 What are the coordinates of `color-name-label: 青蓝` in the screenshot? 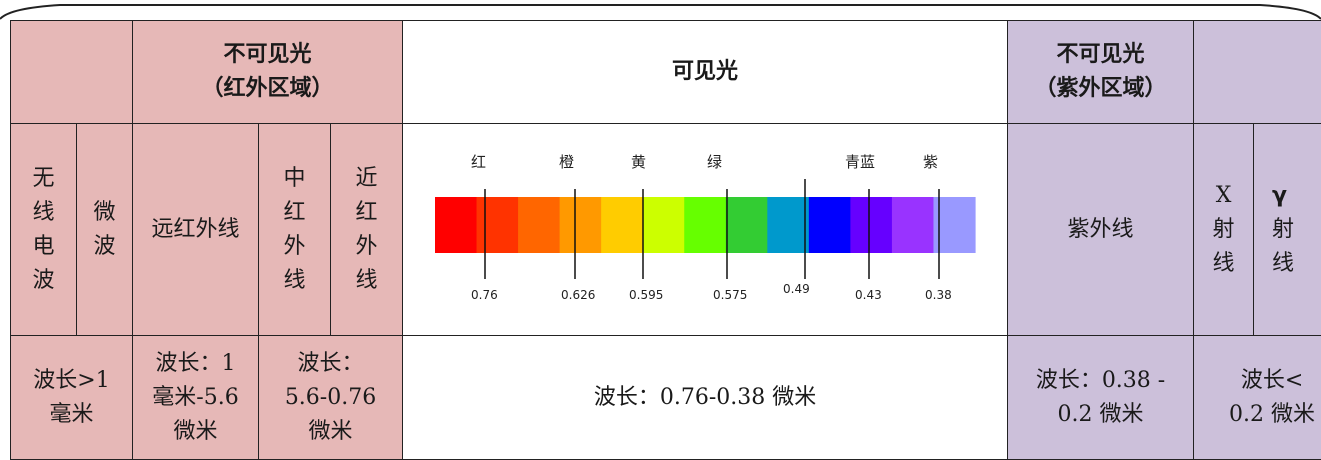 It's located at (860, 162).